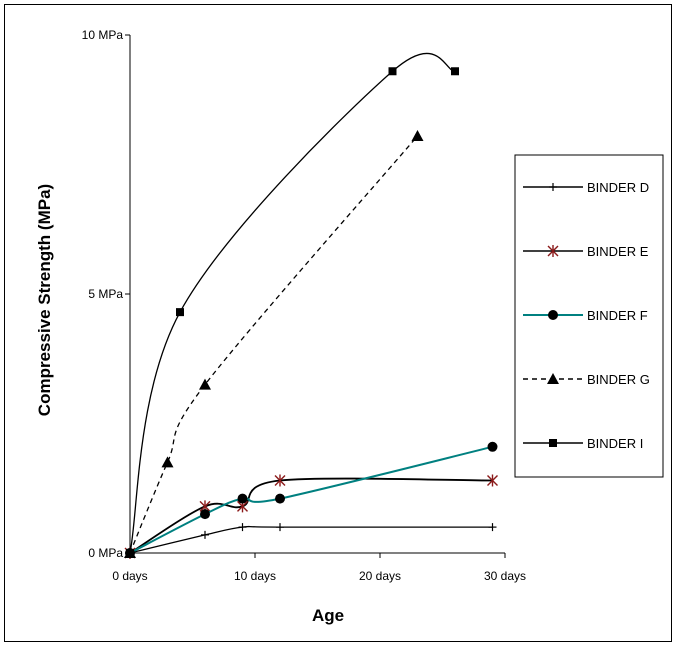 The image size is (678, 648). What do you see at coordinates (586, 379) in the screenshot?
I see `legend-item: BINDER G` at bounding box center [586, 379].